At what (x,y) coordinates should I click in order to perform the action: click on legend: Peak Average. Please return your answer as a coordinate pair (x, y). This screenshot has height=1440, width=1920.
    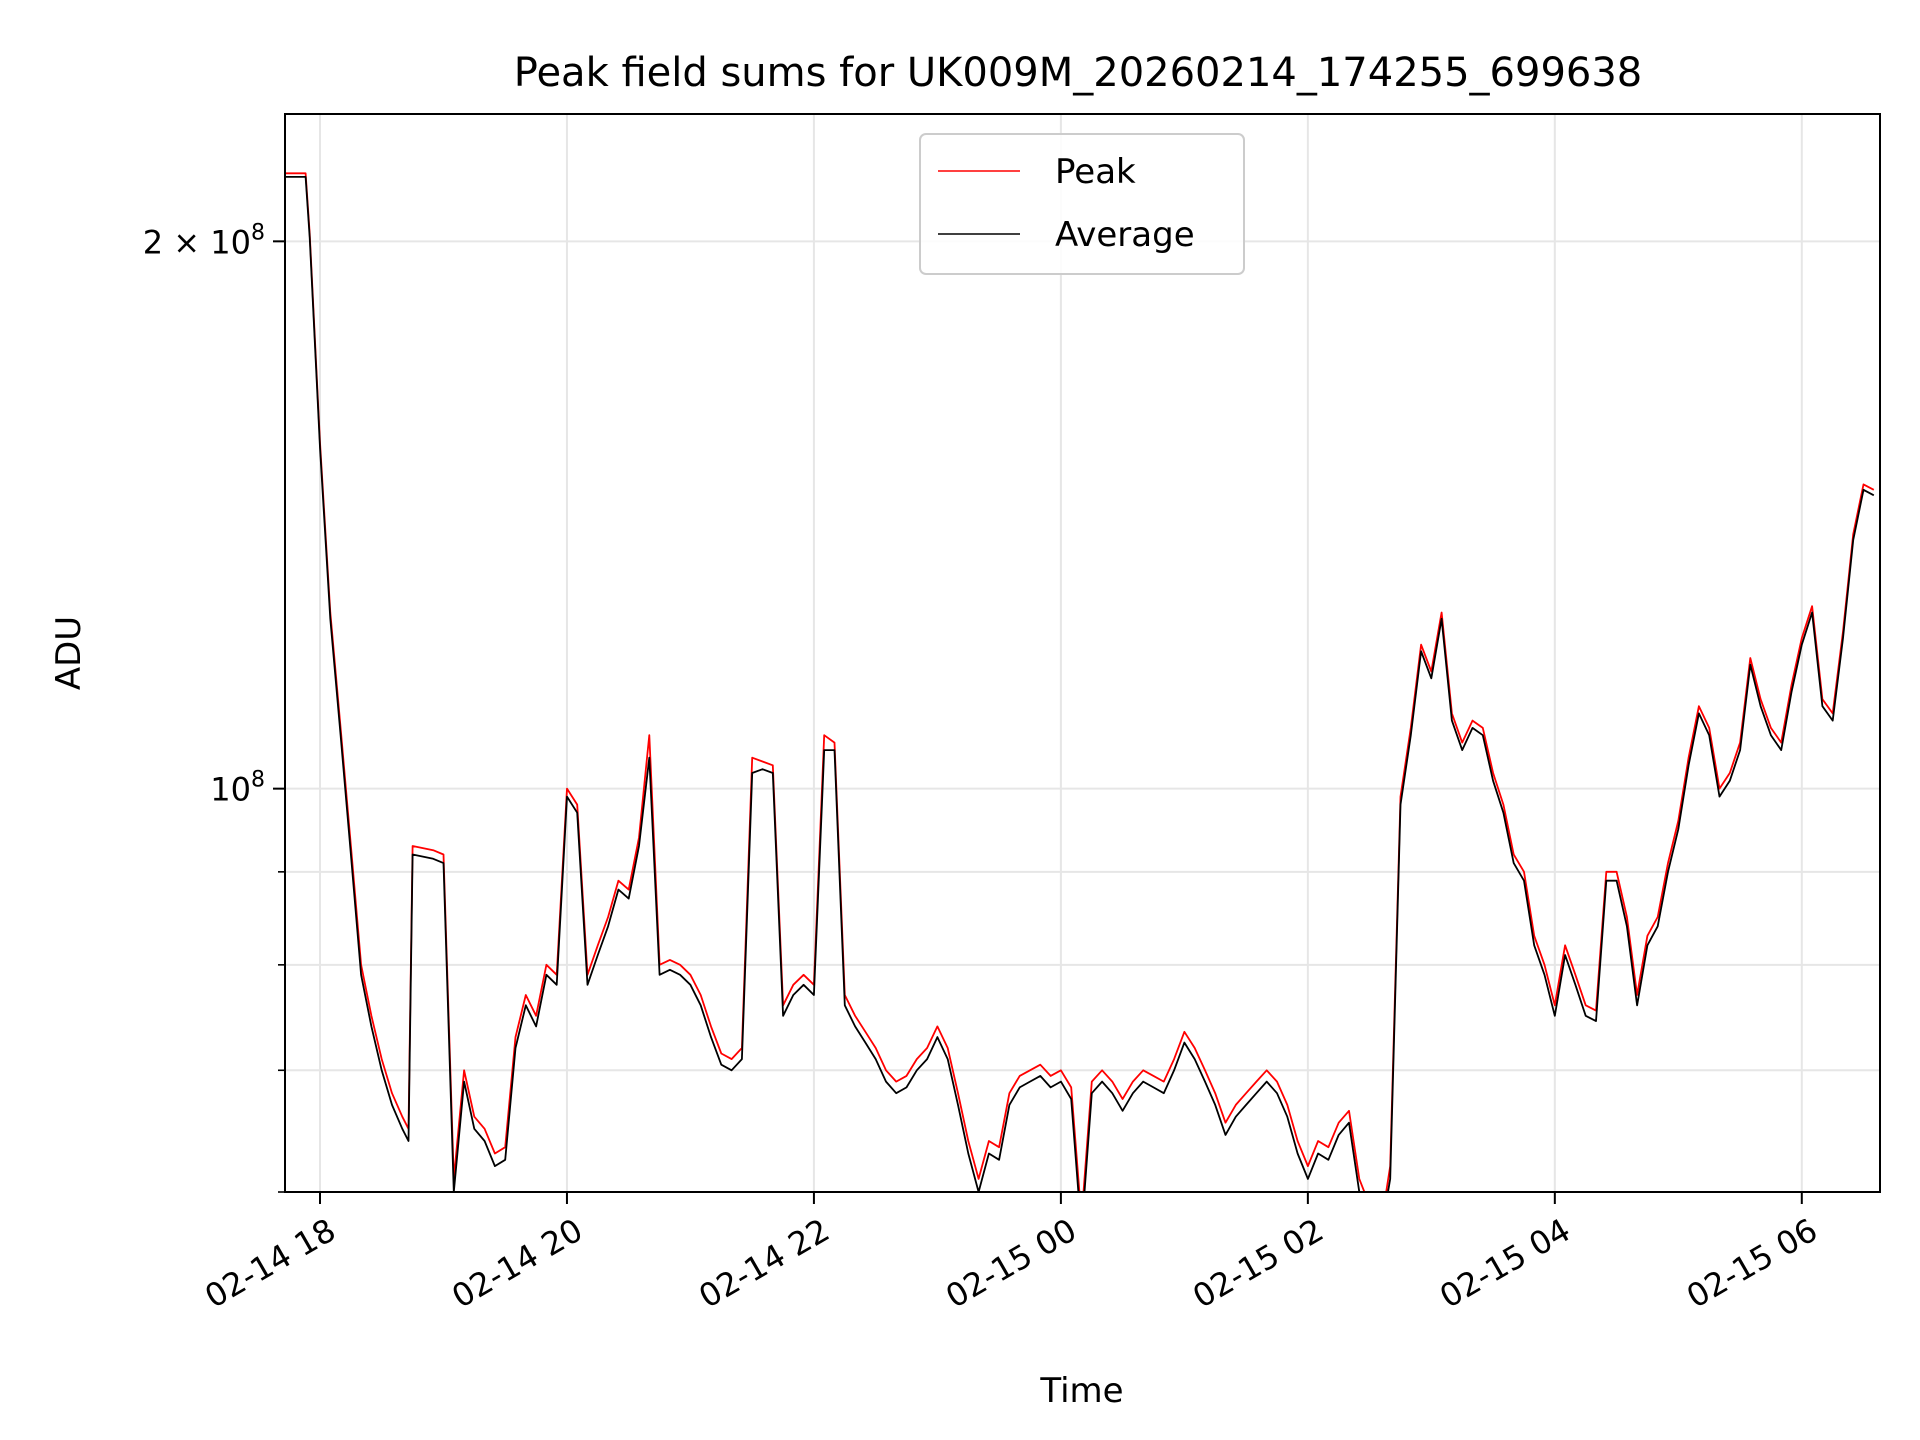
    Looking at the image, I should click on (1082, 204).